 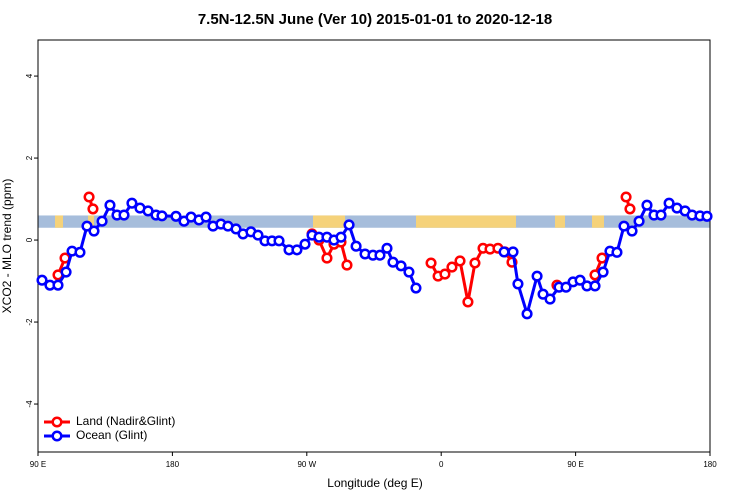 I want to click on y-tick-label: 2, so click(x=29, y=157).